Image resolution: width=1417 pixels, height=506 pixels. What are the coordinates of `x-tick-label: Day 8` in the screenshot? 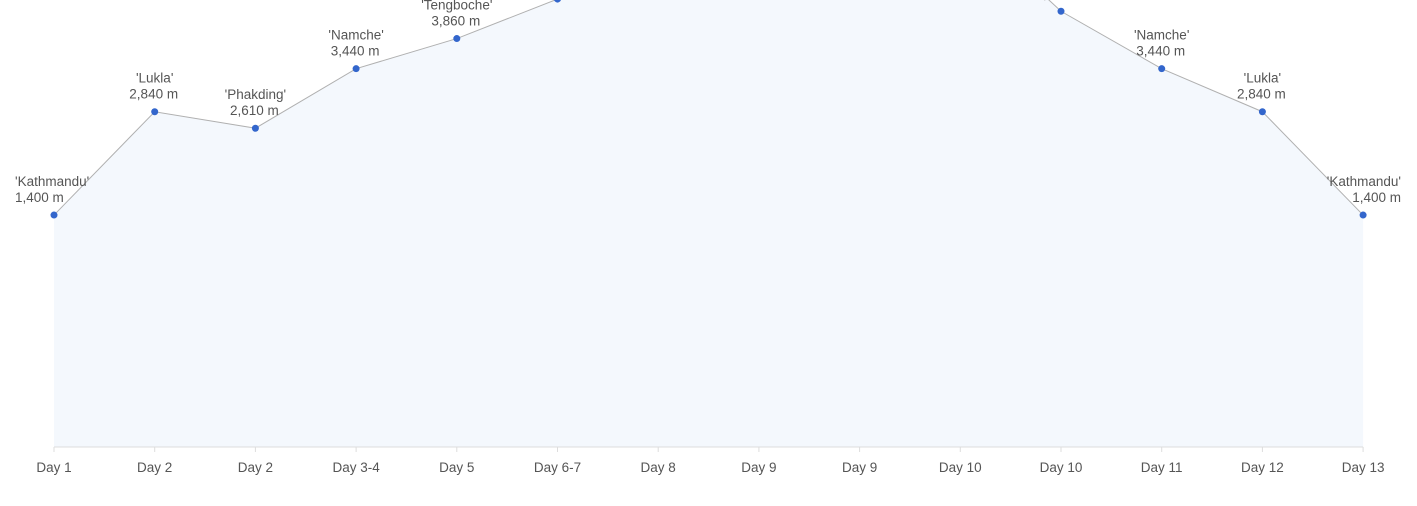 It's located at (658, 467).